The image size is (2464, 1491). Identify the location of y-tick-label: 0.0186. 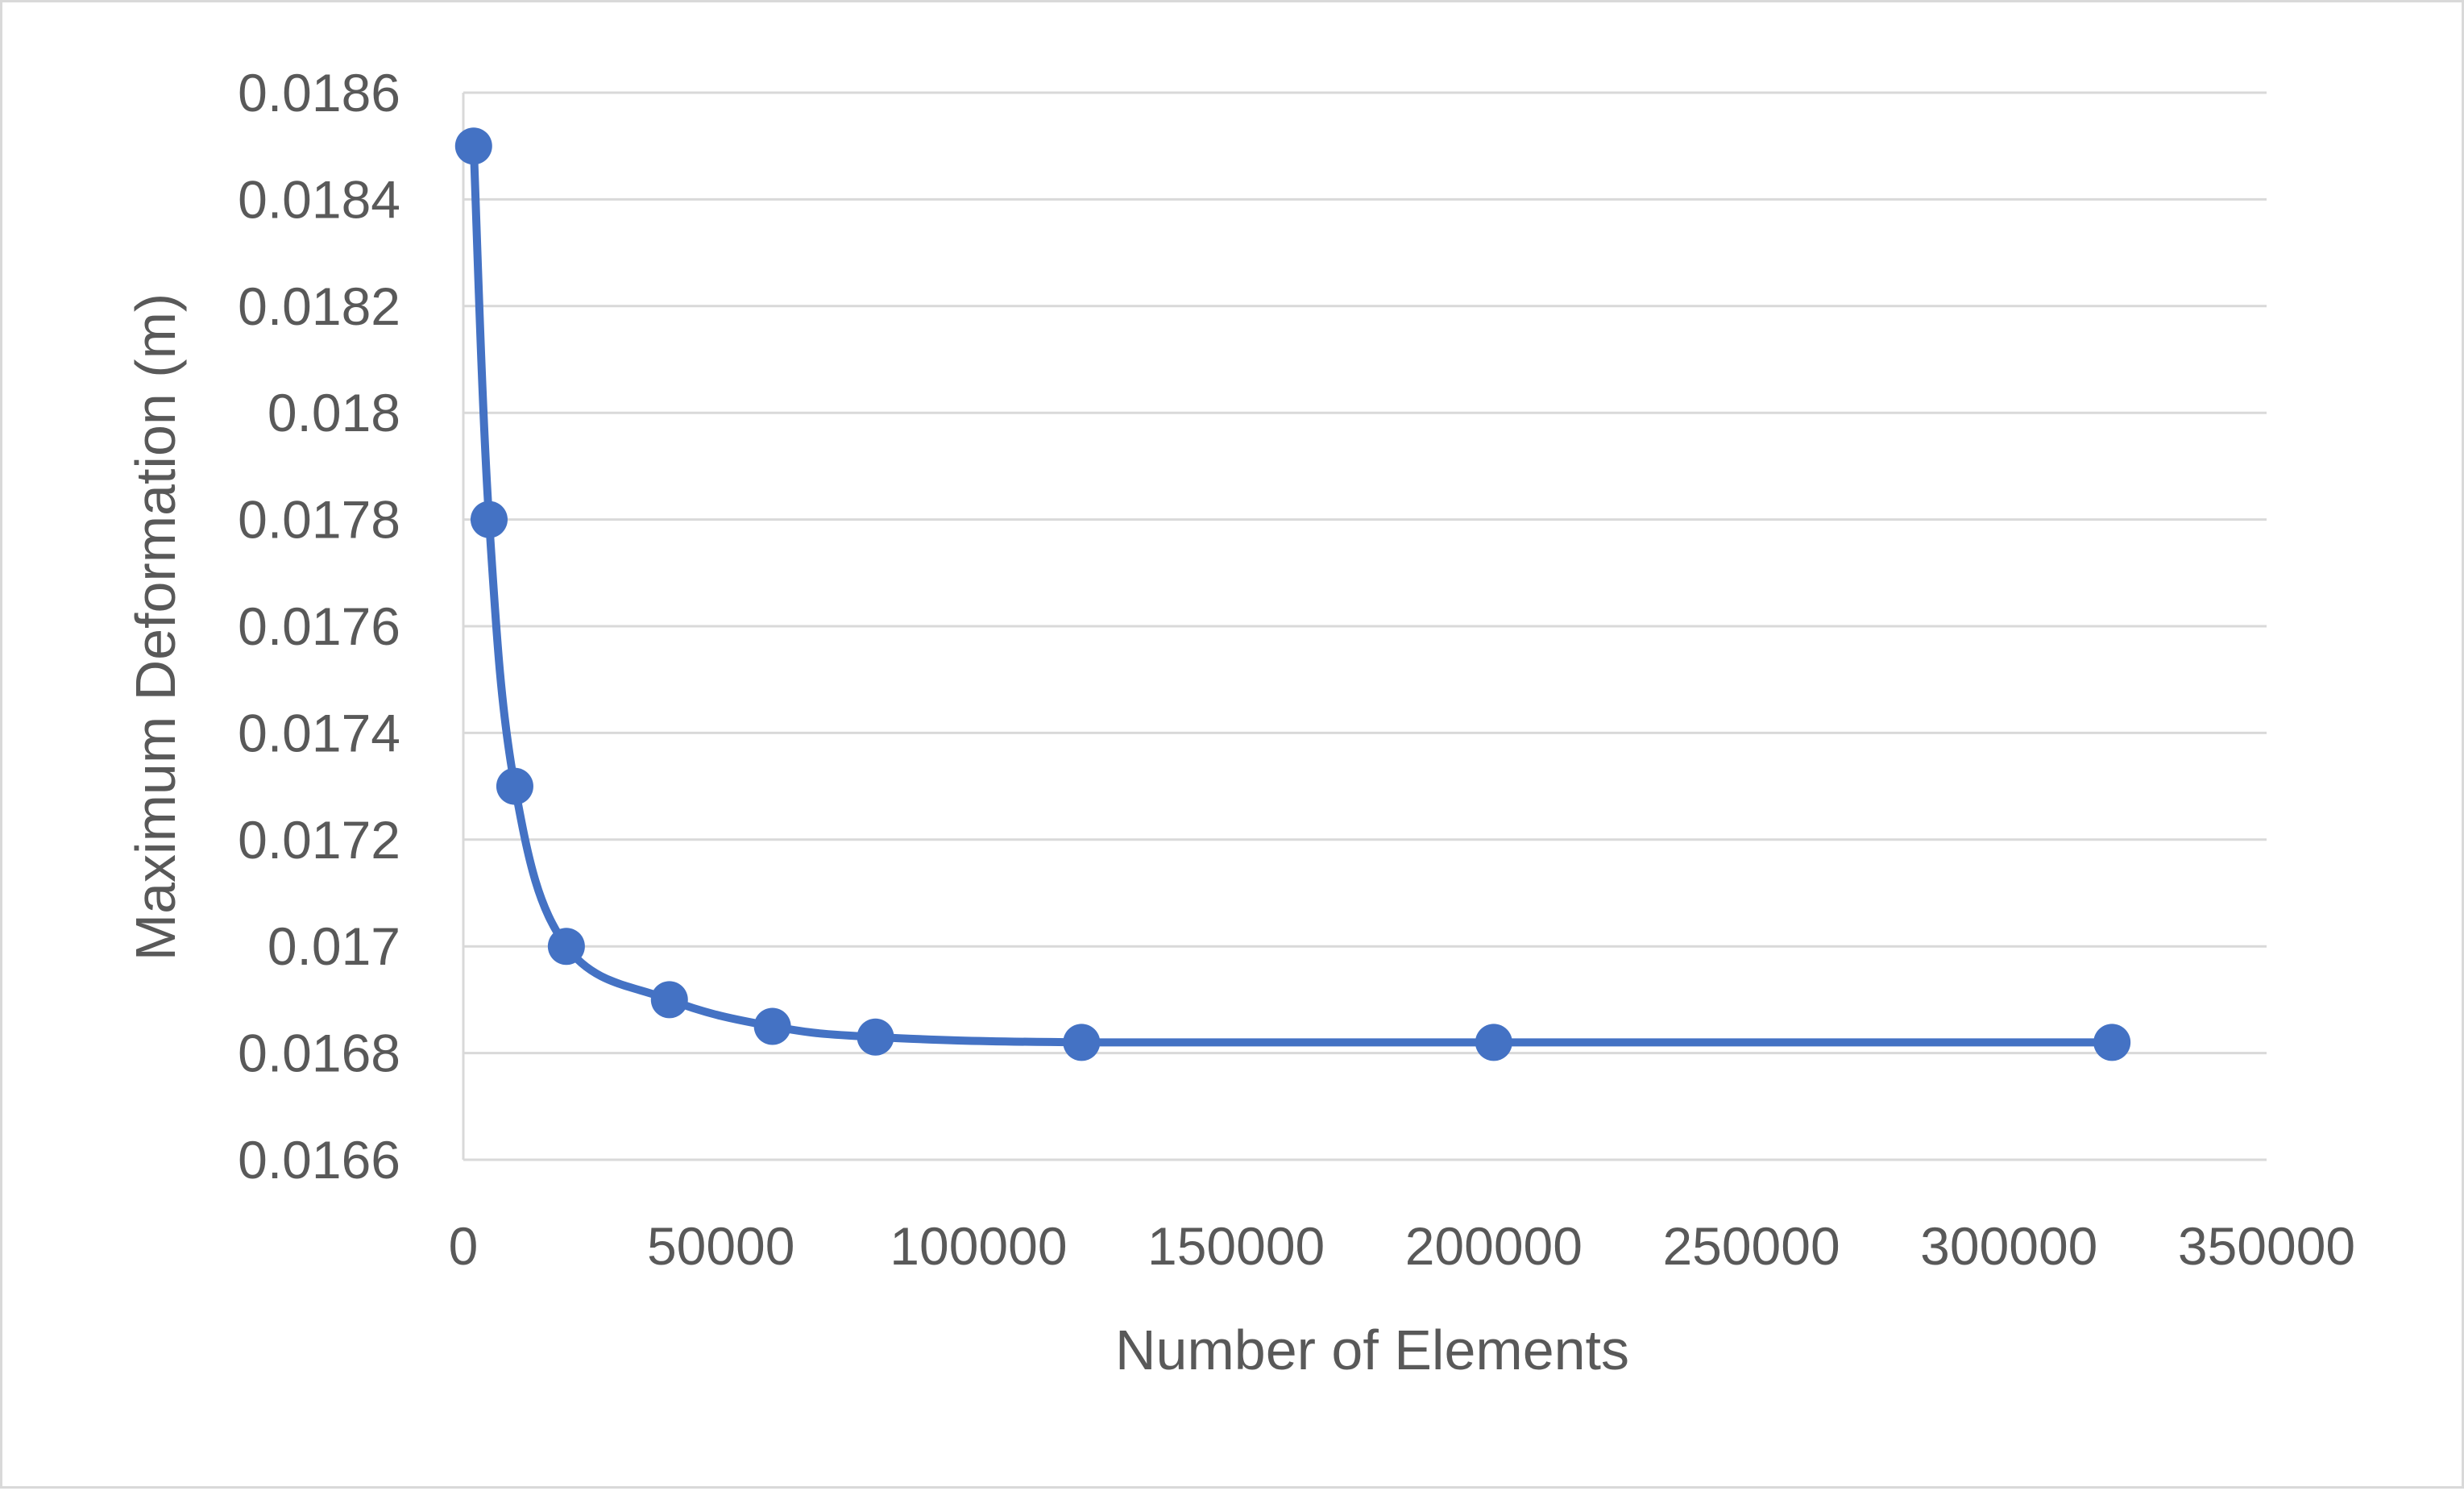
(319, 93).